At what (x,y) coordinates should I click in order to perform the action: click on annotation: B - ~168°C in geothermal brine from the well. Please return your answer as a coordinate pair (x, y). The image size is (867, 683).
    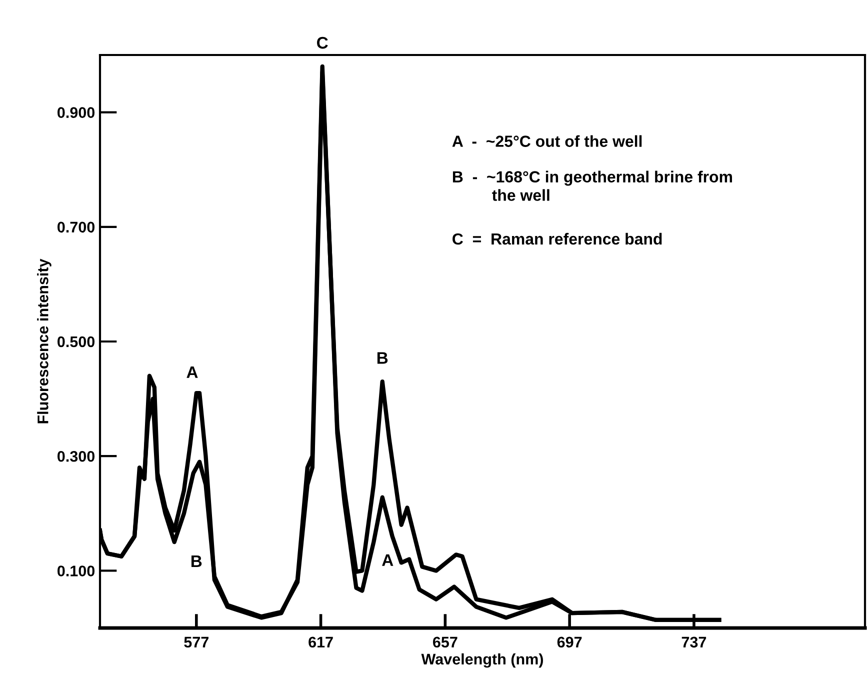
    Looking at the image, I should click on (592, 185).